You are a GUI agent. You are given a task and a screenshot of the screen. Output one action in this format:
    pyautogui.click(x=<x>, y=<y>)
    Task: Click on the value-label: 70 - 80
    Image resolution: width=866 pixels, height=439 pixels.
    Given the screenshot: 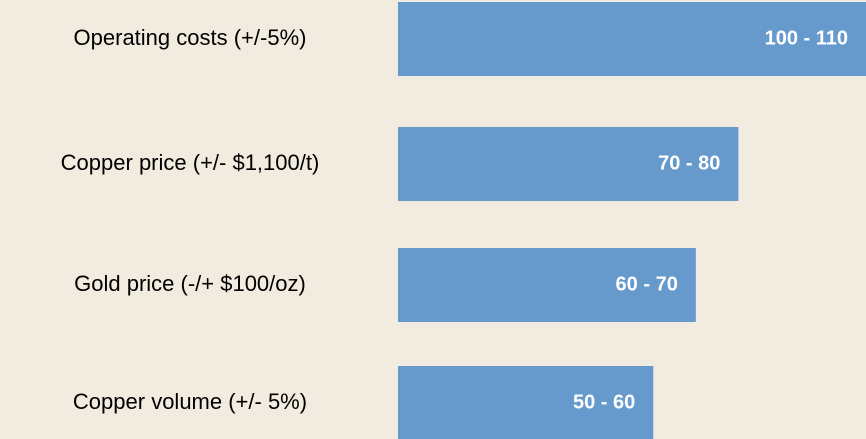 What is the action you would take?
    pyautogui.click(x=689, y=163)
    